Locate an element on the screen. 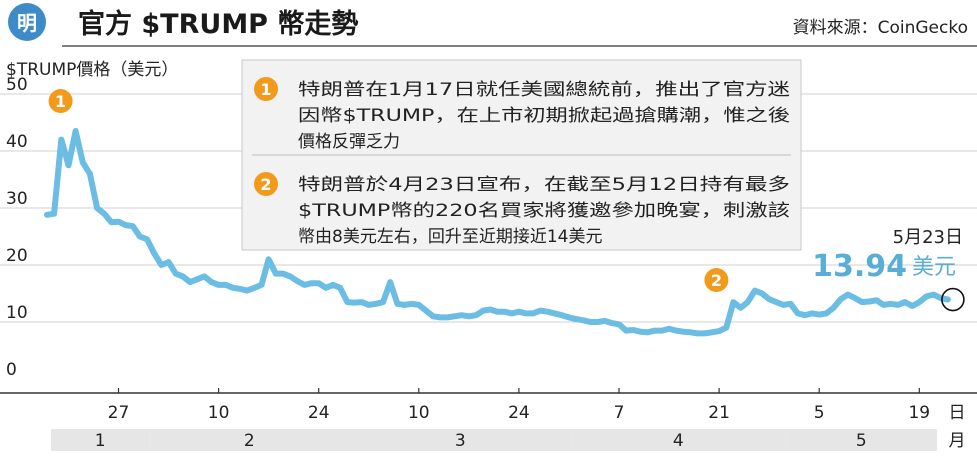 The width and height of the screenshot is (977, 463). header: 明 官方 $TRUMP 幣走勢 資料來源：CoinGecko is located at coordinates (492, 25).